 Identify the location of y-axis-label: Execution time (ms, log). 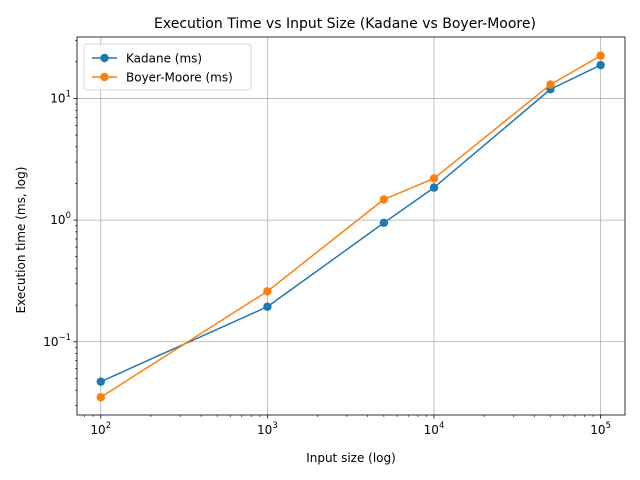
(21, 240).